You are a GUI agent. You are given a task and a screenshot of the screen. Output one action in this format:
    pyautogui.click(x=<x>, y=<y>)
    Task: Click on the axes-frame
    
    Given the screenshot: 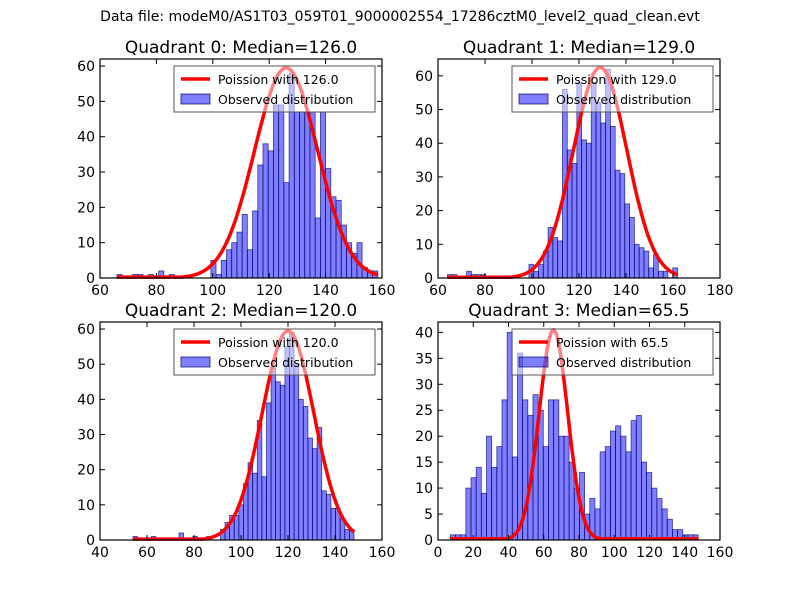 What is the action you would take?
    pyautogui.click(x=241, y=168)
    